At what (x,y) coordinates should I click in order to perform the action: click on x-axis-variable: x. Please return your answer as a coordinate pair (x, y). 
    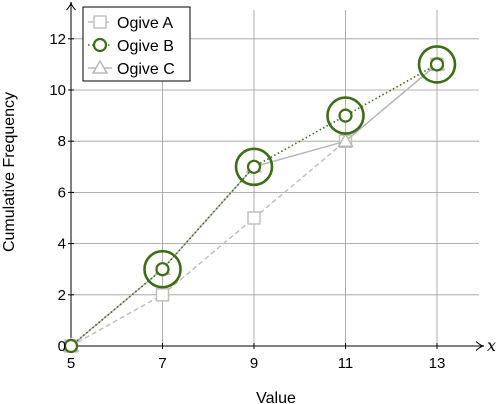
    Looking at the image, I should click on (491, 345).